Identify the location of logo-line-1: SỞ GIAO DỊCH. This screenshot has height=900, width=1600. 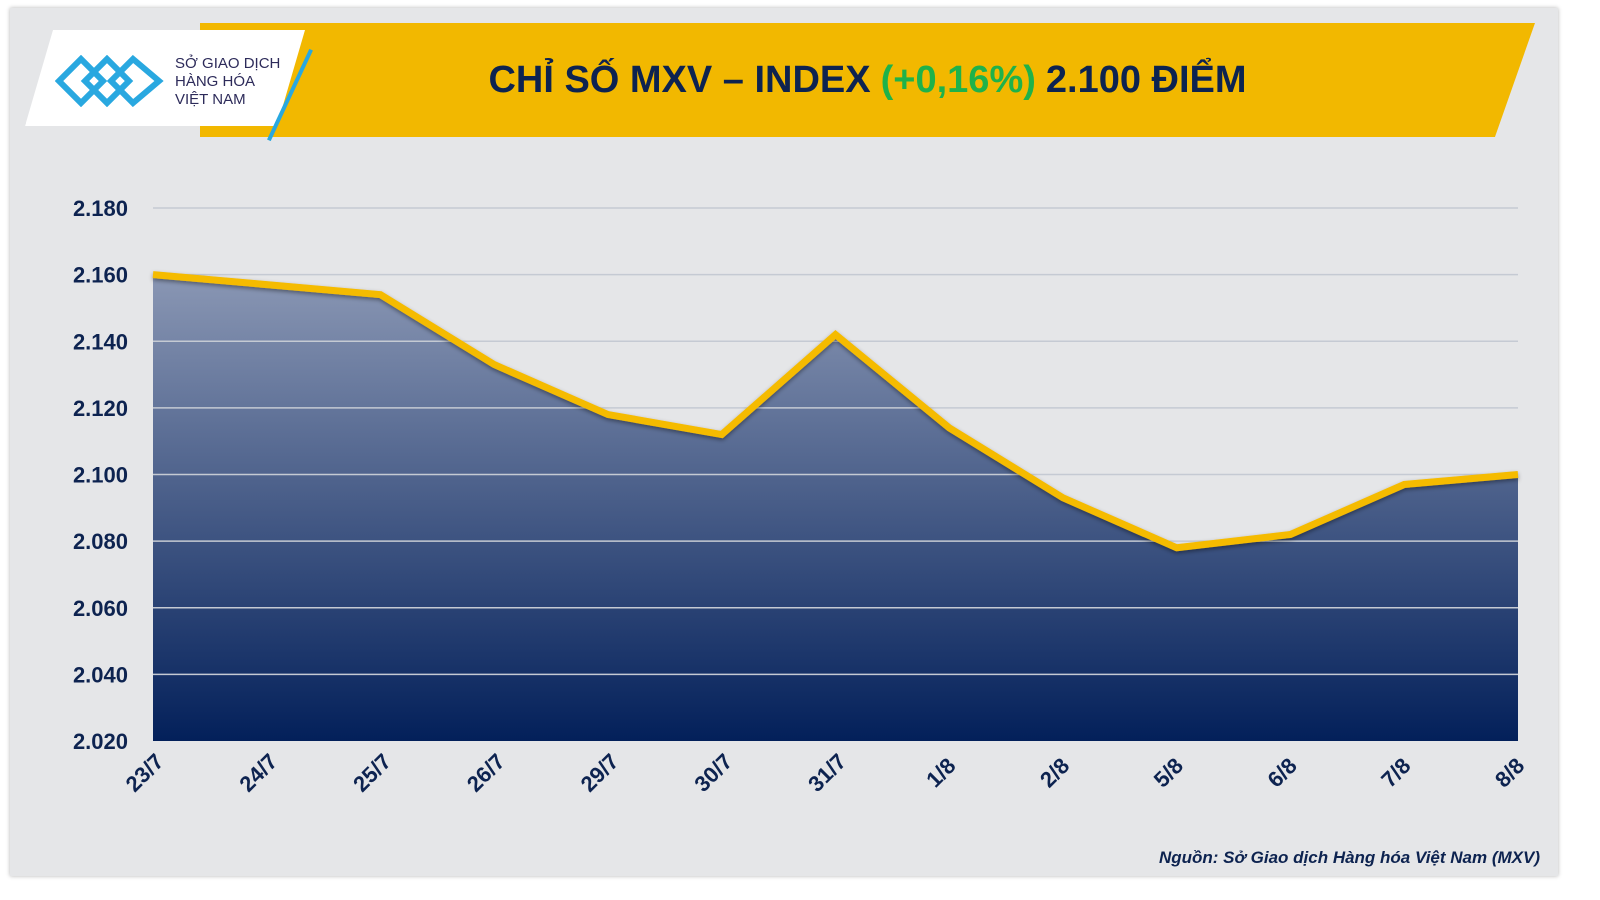
(228, 63).